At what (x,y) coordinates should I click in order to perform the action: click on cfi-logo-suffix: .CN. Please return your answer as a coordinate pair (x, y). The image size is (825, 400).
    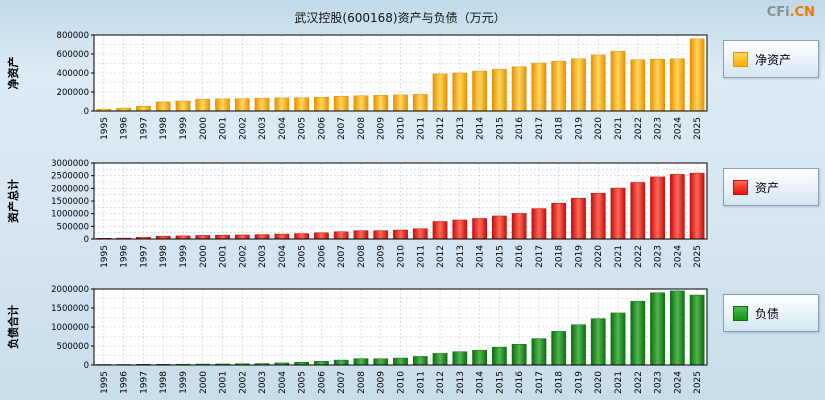
    Looking at the image, I should click on (802, 12).